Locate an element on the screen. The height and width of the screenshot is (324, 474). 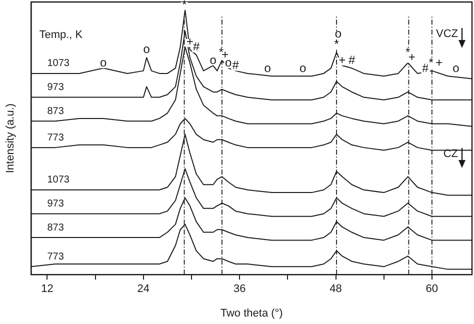
x-tick-label: 24 is located at coordinates (143, 289).